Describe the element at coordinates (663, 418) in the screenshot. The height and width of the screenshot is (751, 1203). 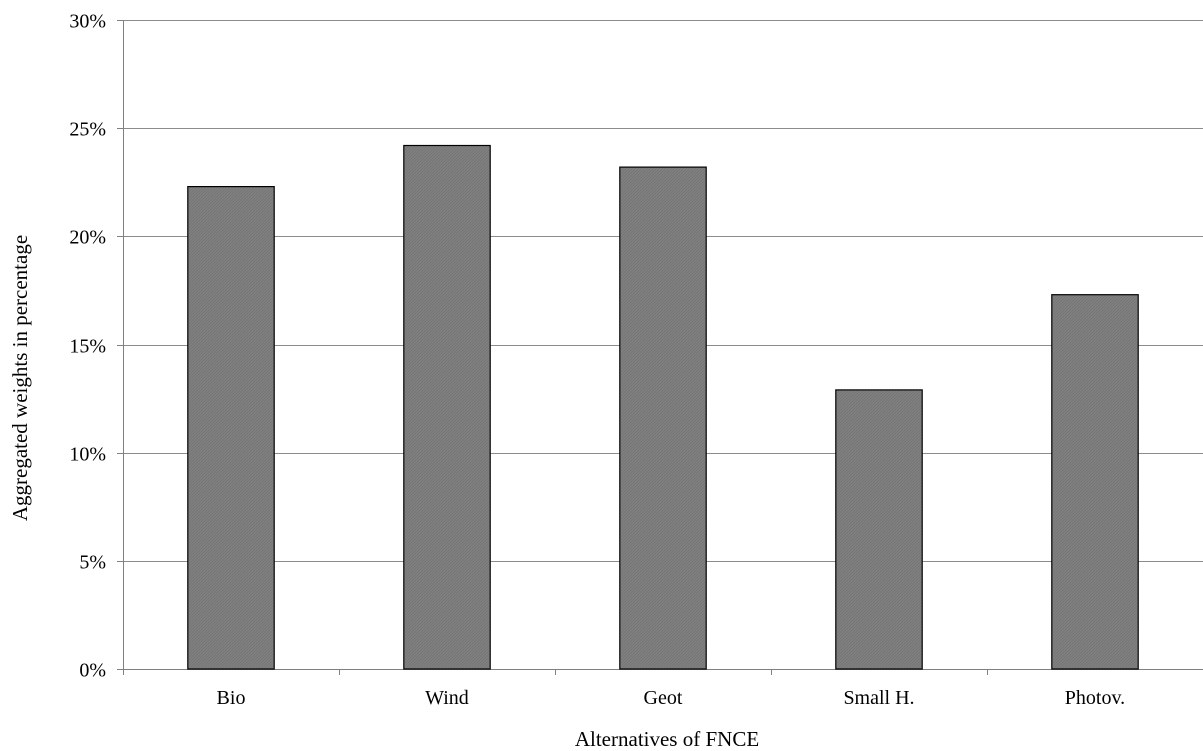
I see `bar-geot` at that location.